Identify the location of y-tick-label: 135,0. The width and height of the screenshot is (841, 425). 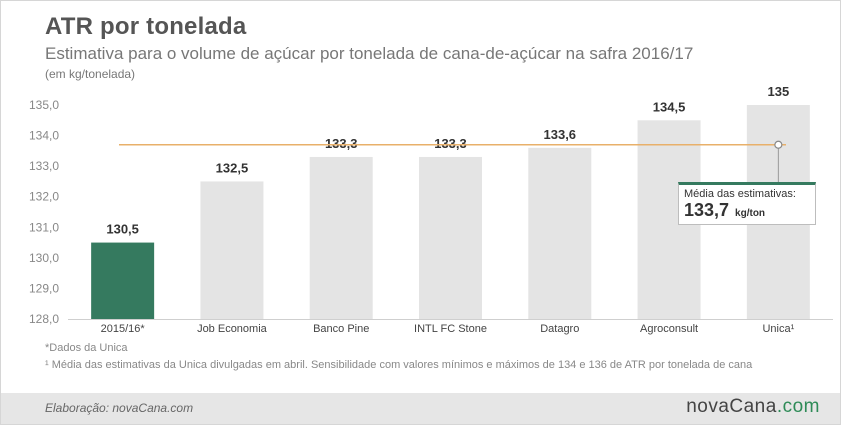
(44, 105).